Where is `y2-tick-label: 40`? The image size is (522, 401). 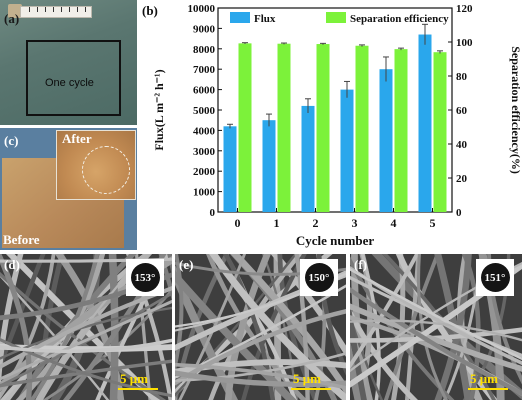
y2-tick-label: 40 is located at coordinates (462, 145).